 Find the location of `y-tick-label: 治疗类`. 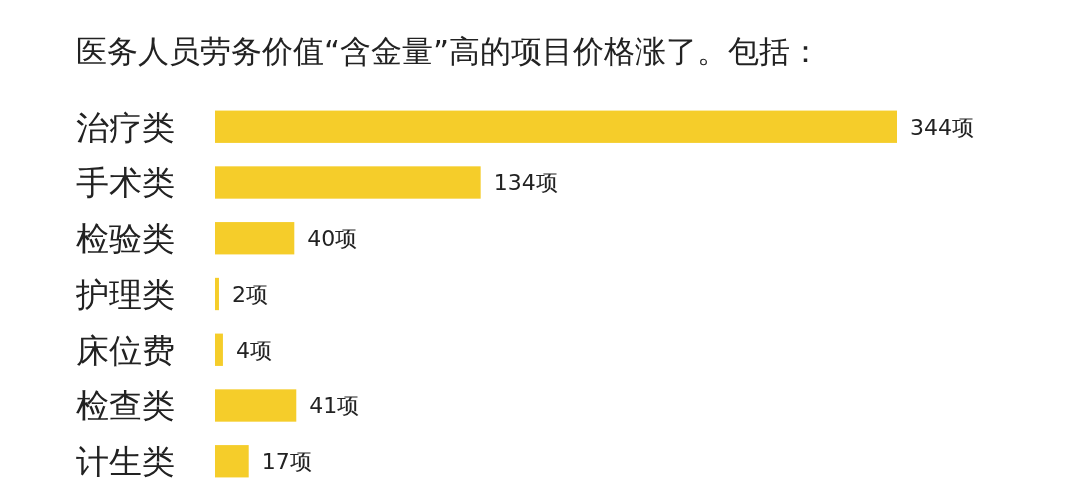

y-tick-label: 治疗类 is located at coordinates (125, 127).